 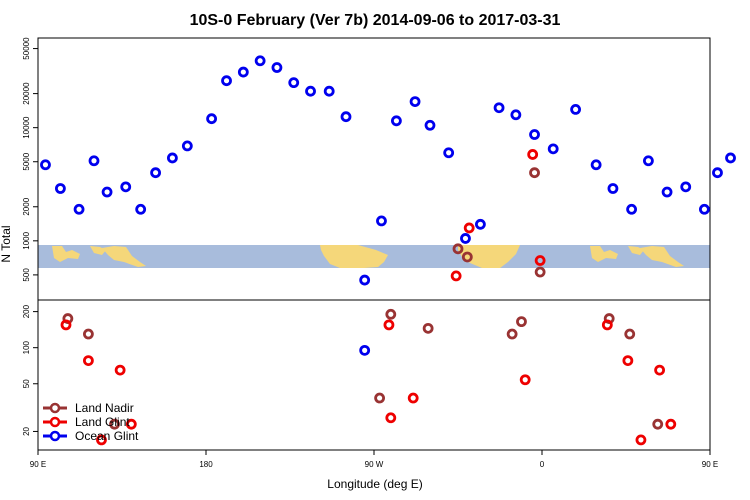 What do you see at coordinates (55, 422) in the screenshot?
I see `legend-marker-land-glint` at bounding box center [55, 422].